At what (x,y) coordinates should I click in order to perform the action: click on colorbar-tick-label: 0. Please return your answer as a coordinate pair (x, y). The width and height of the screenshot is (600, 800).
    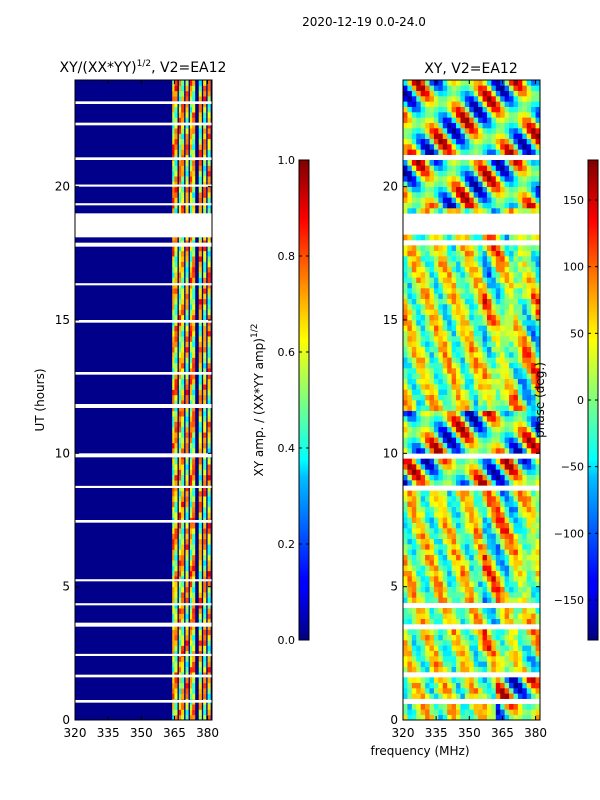
    Looking at the image, I should click on (580, 400).